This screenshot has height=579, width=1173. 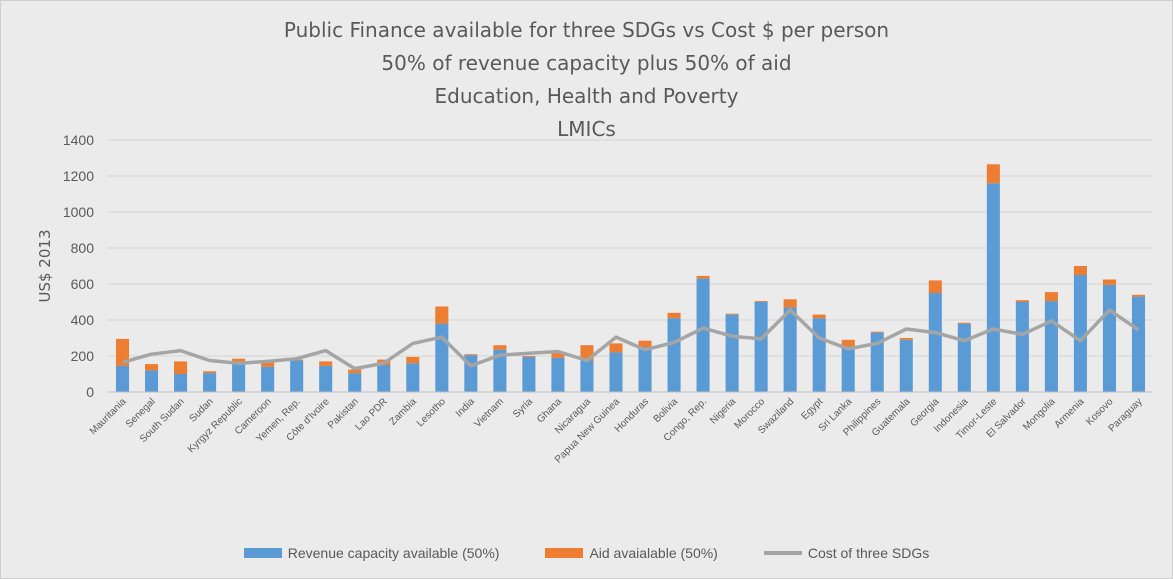 What do you see at coordinates (868, 553) in the screenshot?
I see `legend-label-cost: Cost of three SDGs` at bounding box center [868, 553].